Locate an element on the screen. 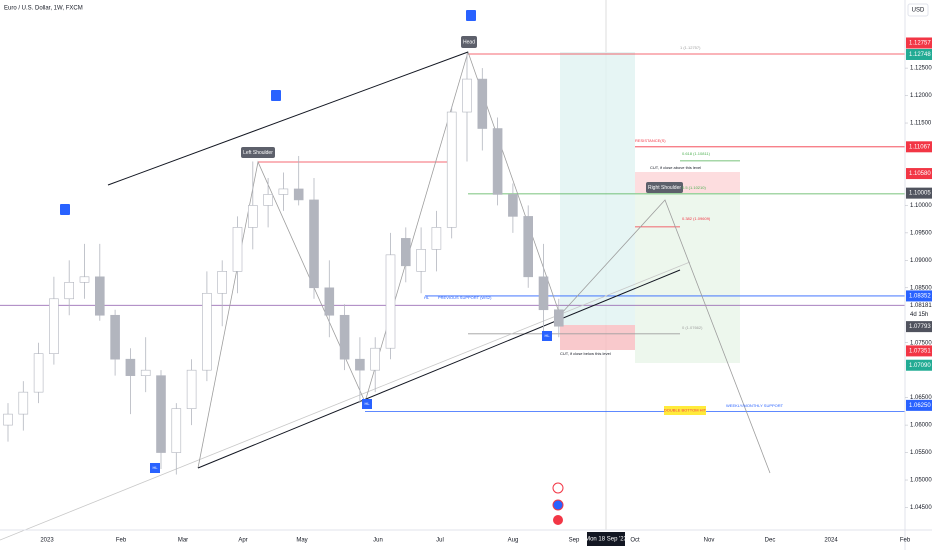 The image size is (932, 550). y-tick-label: 1.09000 is located at coordinates (921, 261).